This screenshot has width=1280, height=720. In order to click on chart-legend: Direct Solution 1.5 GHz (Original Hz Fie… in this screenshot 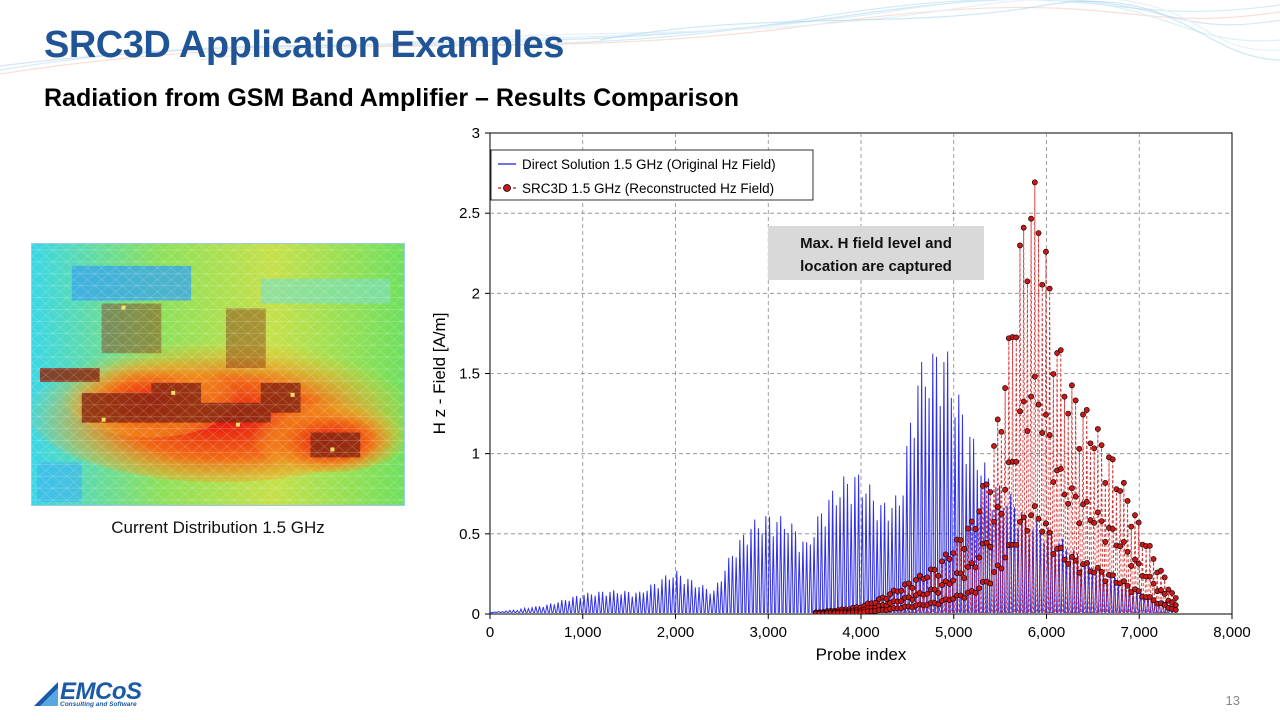, I will do `click(652, 175)`.